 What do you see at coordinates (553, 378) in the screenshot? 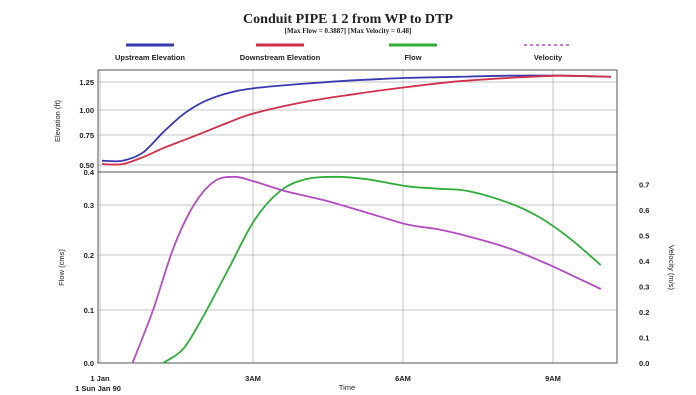
I see `x-tick-3: 9AM` at bounding box center [553, 378].